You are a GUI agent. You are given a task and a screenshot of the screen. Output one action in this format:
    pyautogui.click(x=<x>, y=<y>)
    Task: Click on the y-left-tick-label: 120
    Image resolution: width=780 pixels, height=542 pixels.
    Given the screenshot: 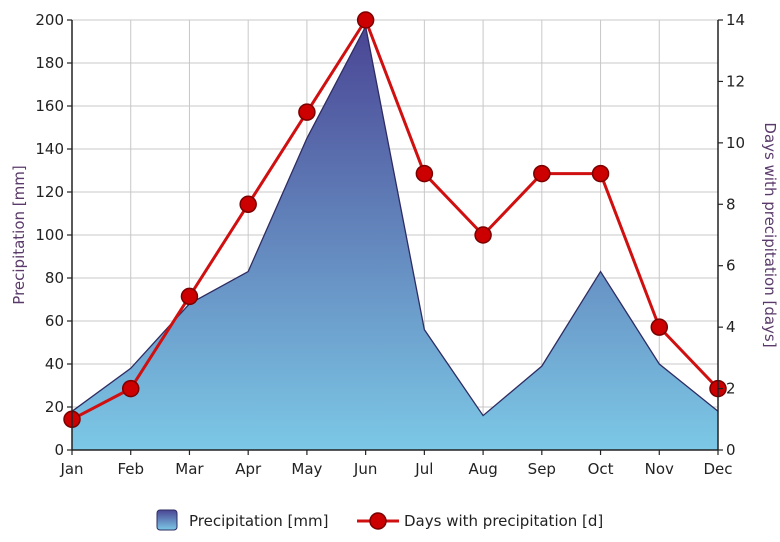 What is the action you would take?
    pyautogui.click(x=49, y=192)
    